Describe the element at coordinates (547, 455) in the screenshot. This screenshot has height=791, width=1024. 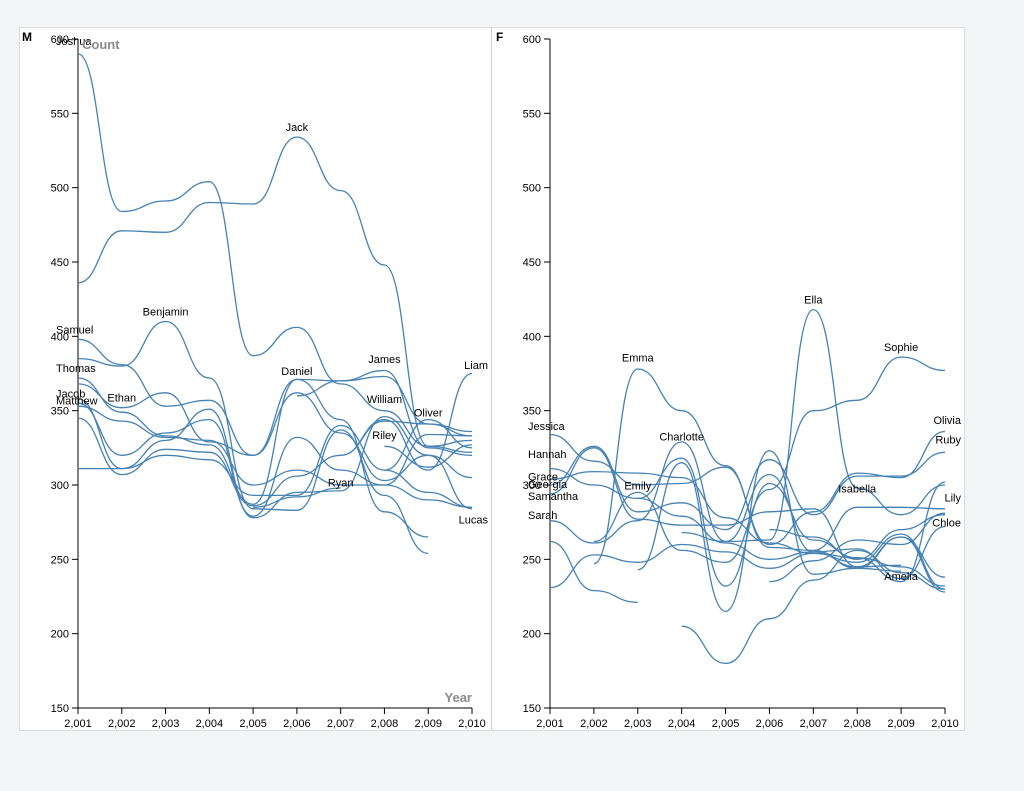
I see `name-label-hannah: Hannah` at that location.